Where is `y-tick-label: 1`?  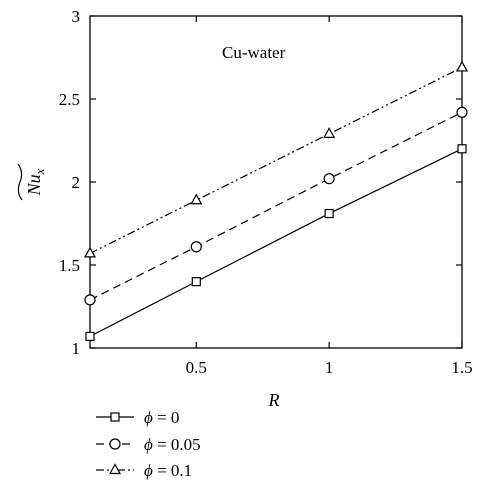 y-tick-label: 1 is located at coordinates (76, 348).